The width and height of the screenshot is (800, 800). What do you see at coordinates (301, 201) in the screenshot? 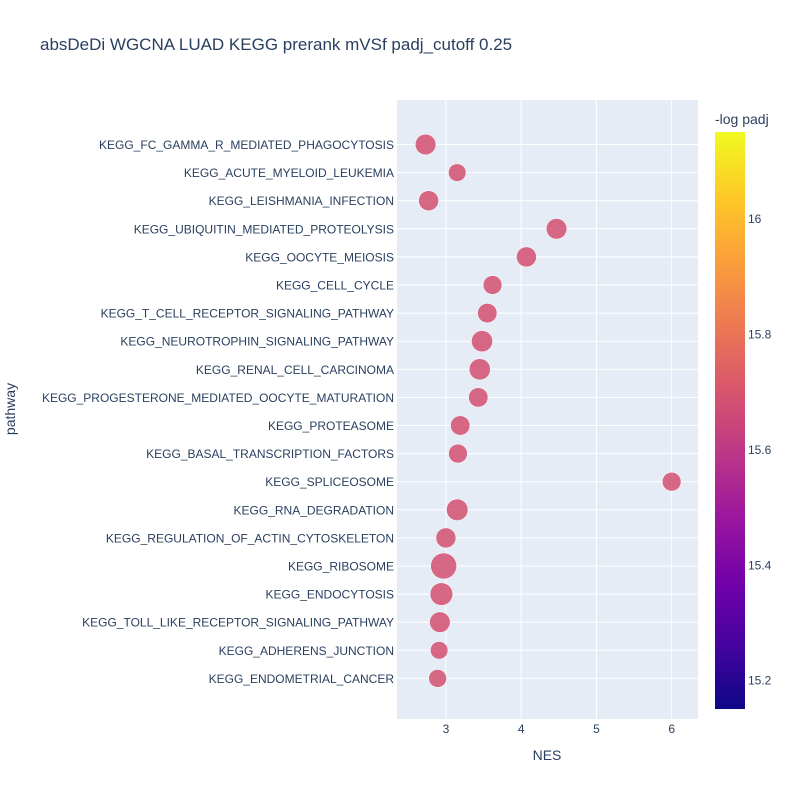
I see `y-tick-label: KEGG_LEISHMANIA_INFECTION` at bounding box center [301, 201].